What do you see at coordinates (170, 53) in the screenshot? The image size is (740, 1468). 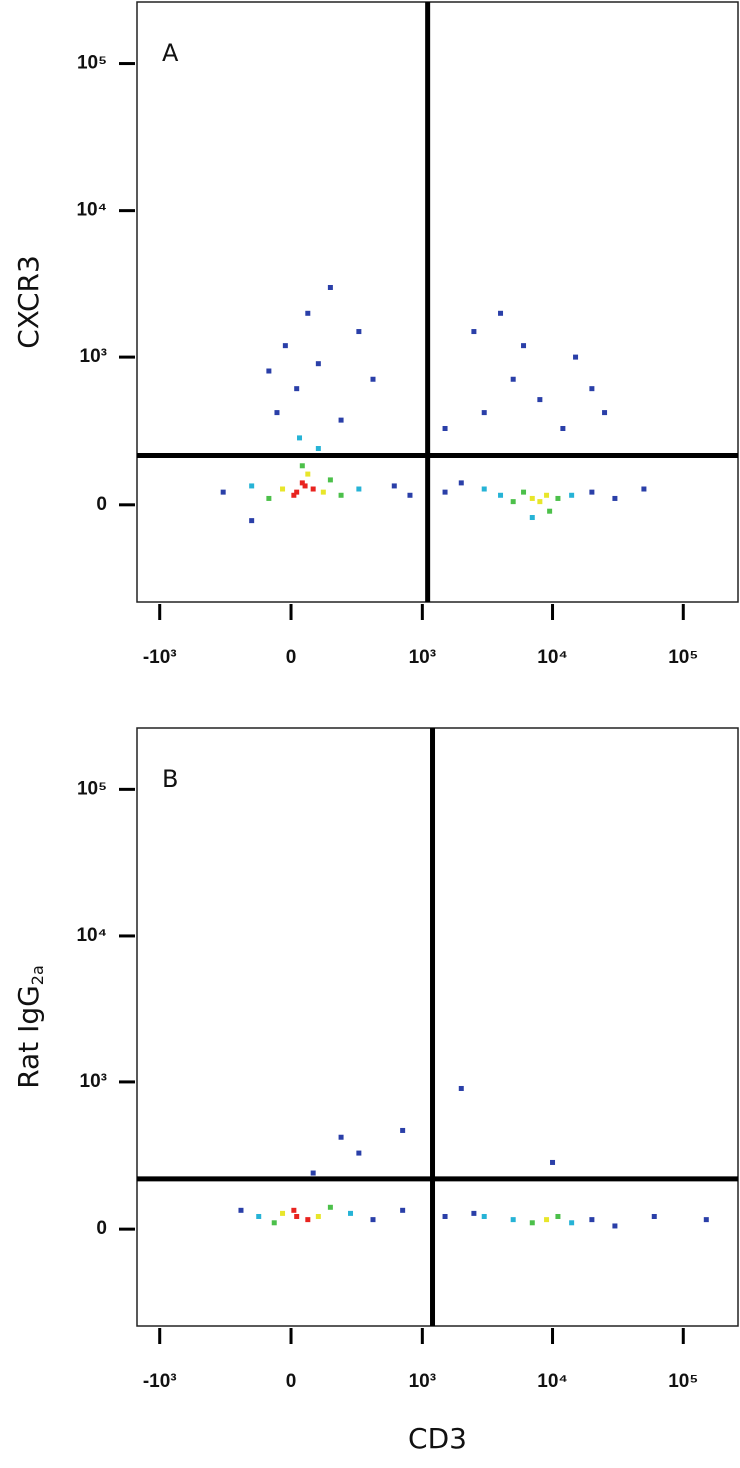 I see `panel-label: A` at bounding box center [170, 53].